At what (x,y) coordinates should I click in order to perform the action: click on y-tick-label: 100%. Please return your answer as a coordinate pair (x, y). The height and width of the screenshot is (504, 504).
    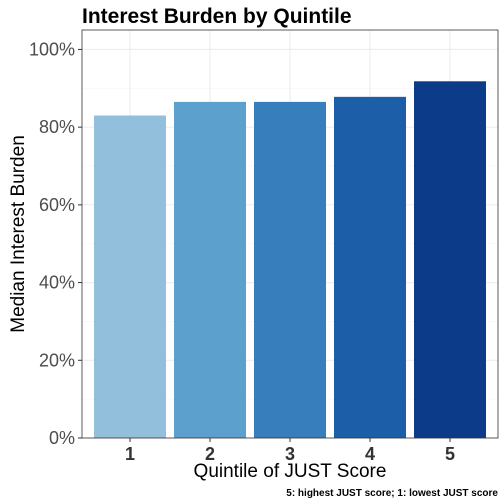
    Looking at the image, I should click on (52, 49).